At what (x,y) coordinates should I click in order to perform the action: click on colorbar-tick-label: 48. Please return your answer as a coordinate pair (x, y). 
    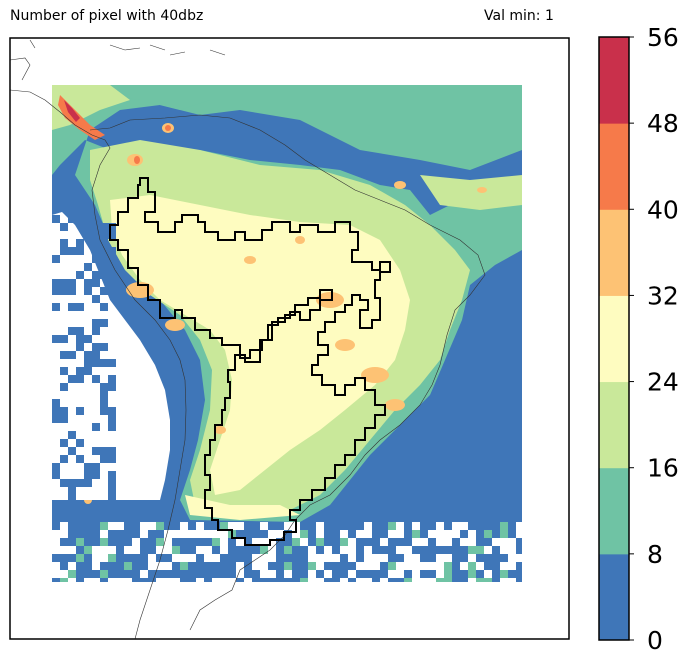
    Looking at the image, I should click on (663, 123).